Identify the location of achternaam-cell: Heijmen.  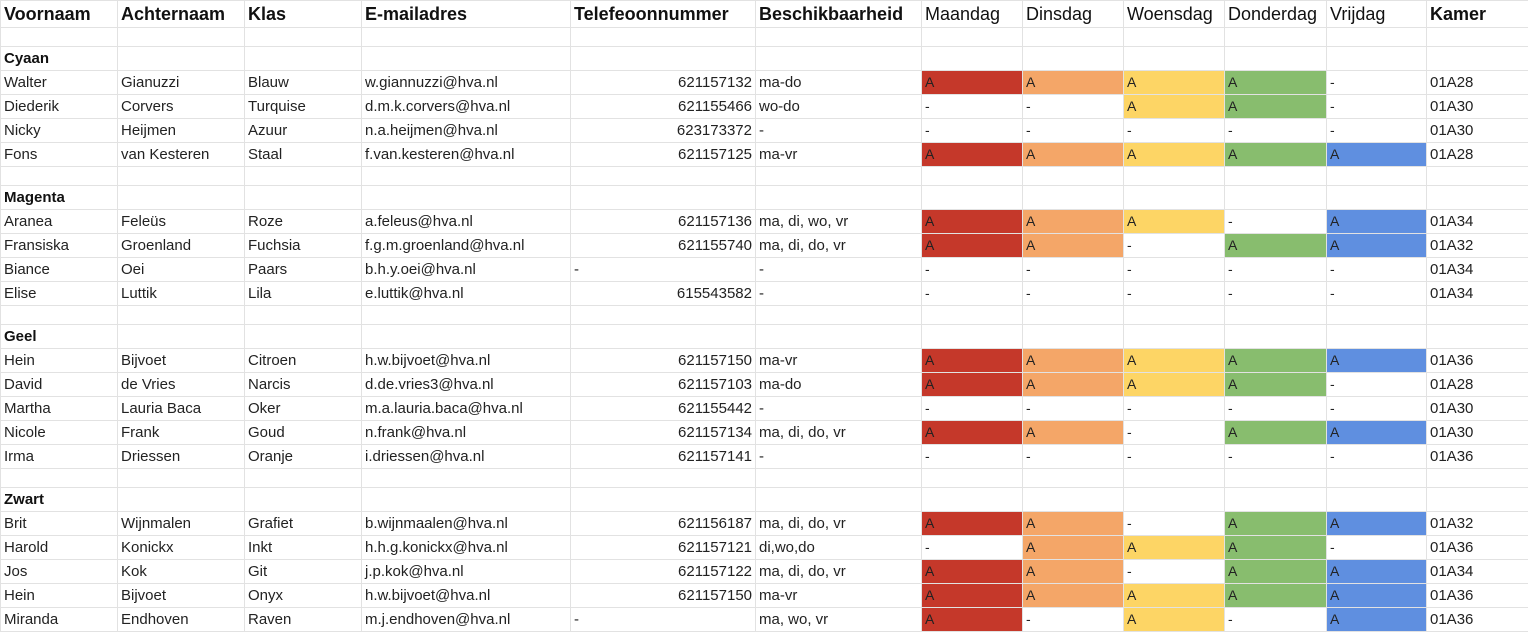
(181, 130).